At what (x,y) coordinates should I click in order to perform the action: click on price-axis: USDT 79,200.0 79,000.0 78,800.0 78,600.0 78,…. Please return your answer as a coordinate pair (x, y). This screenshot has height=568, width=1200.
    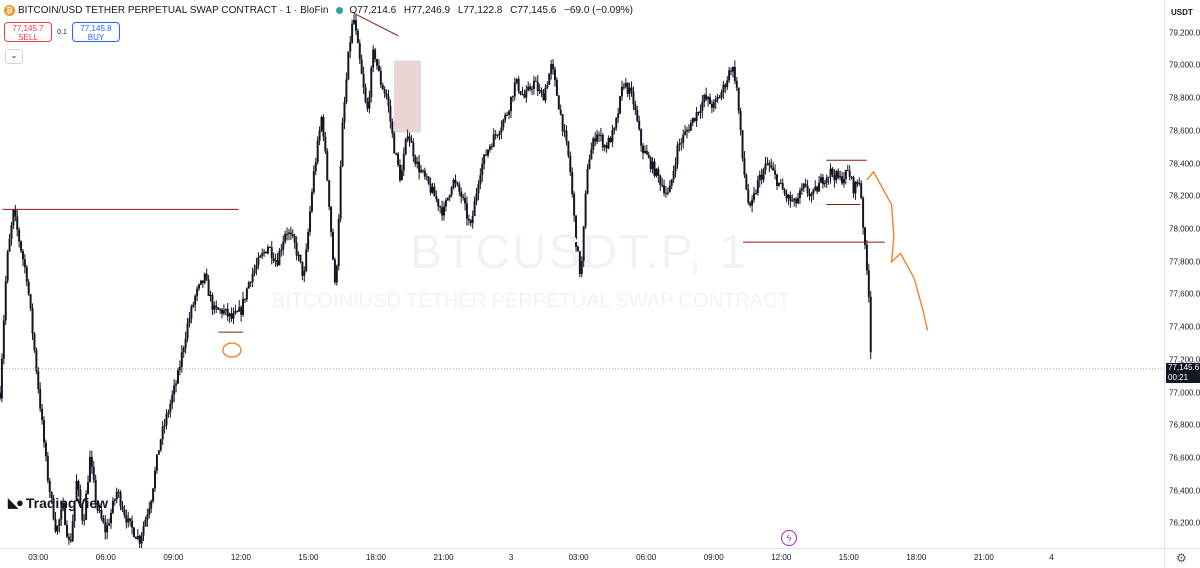
    Looking at the image, I should click on (1182, 274).